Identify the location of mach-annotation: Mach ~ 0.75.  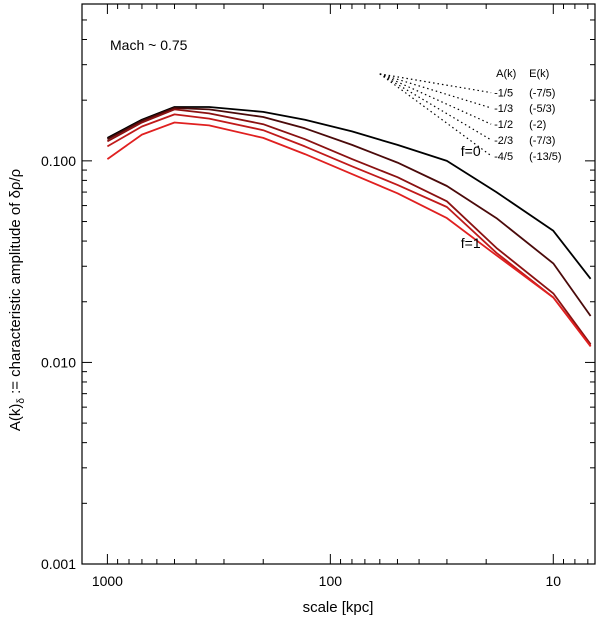
(149, 45).